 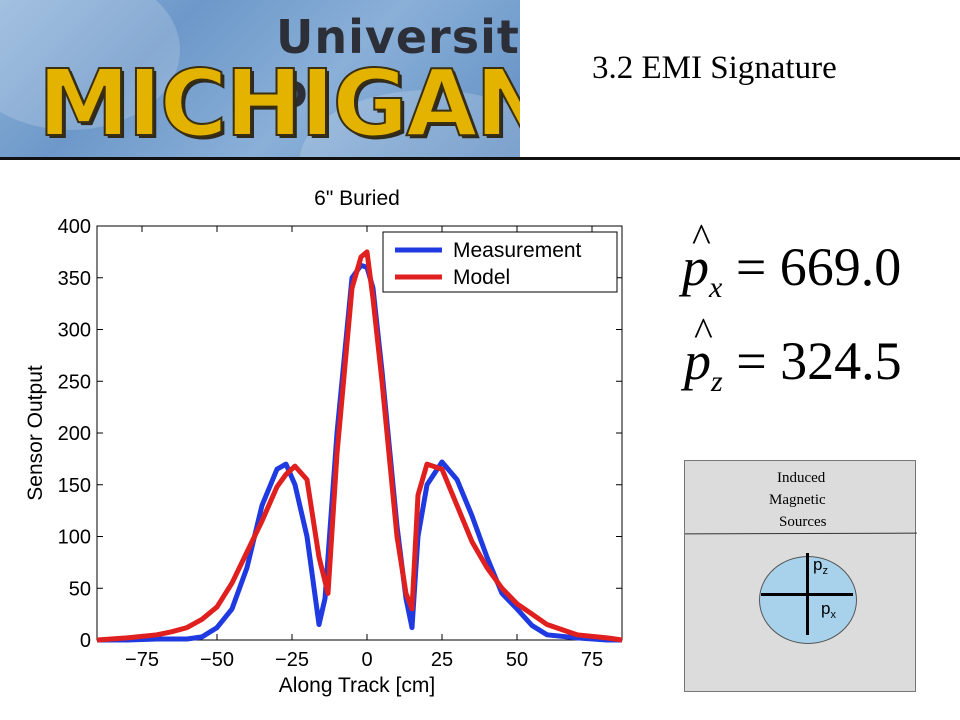 I want to click on legend: Measurement Model, so click(x=500, y=262).